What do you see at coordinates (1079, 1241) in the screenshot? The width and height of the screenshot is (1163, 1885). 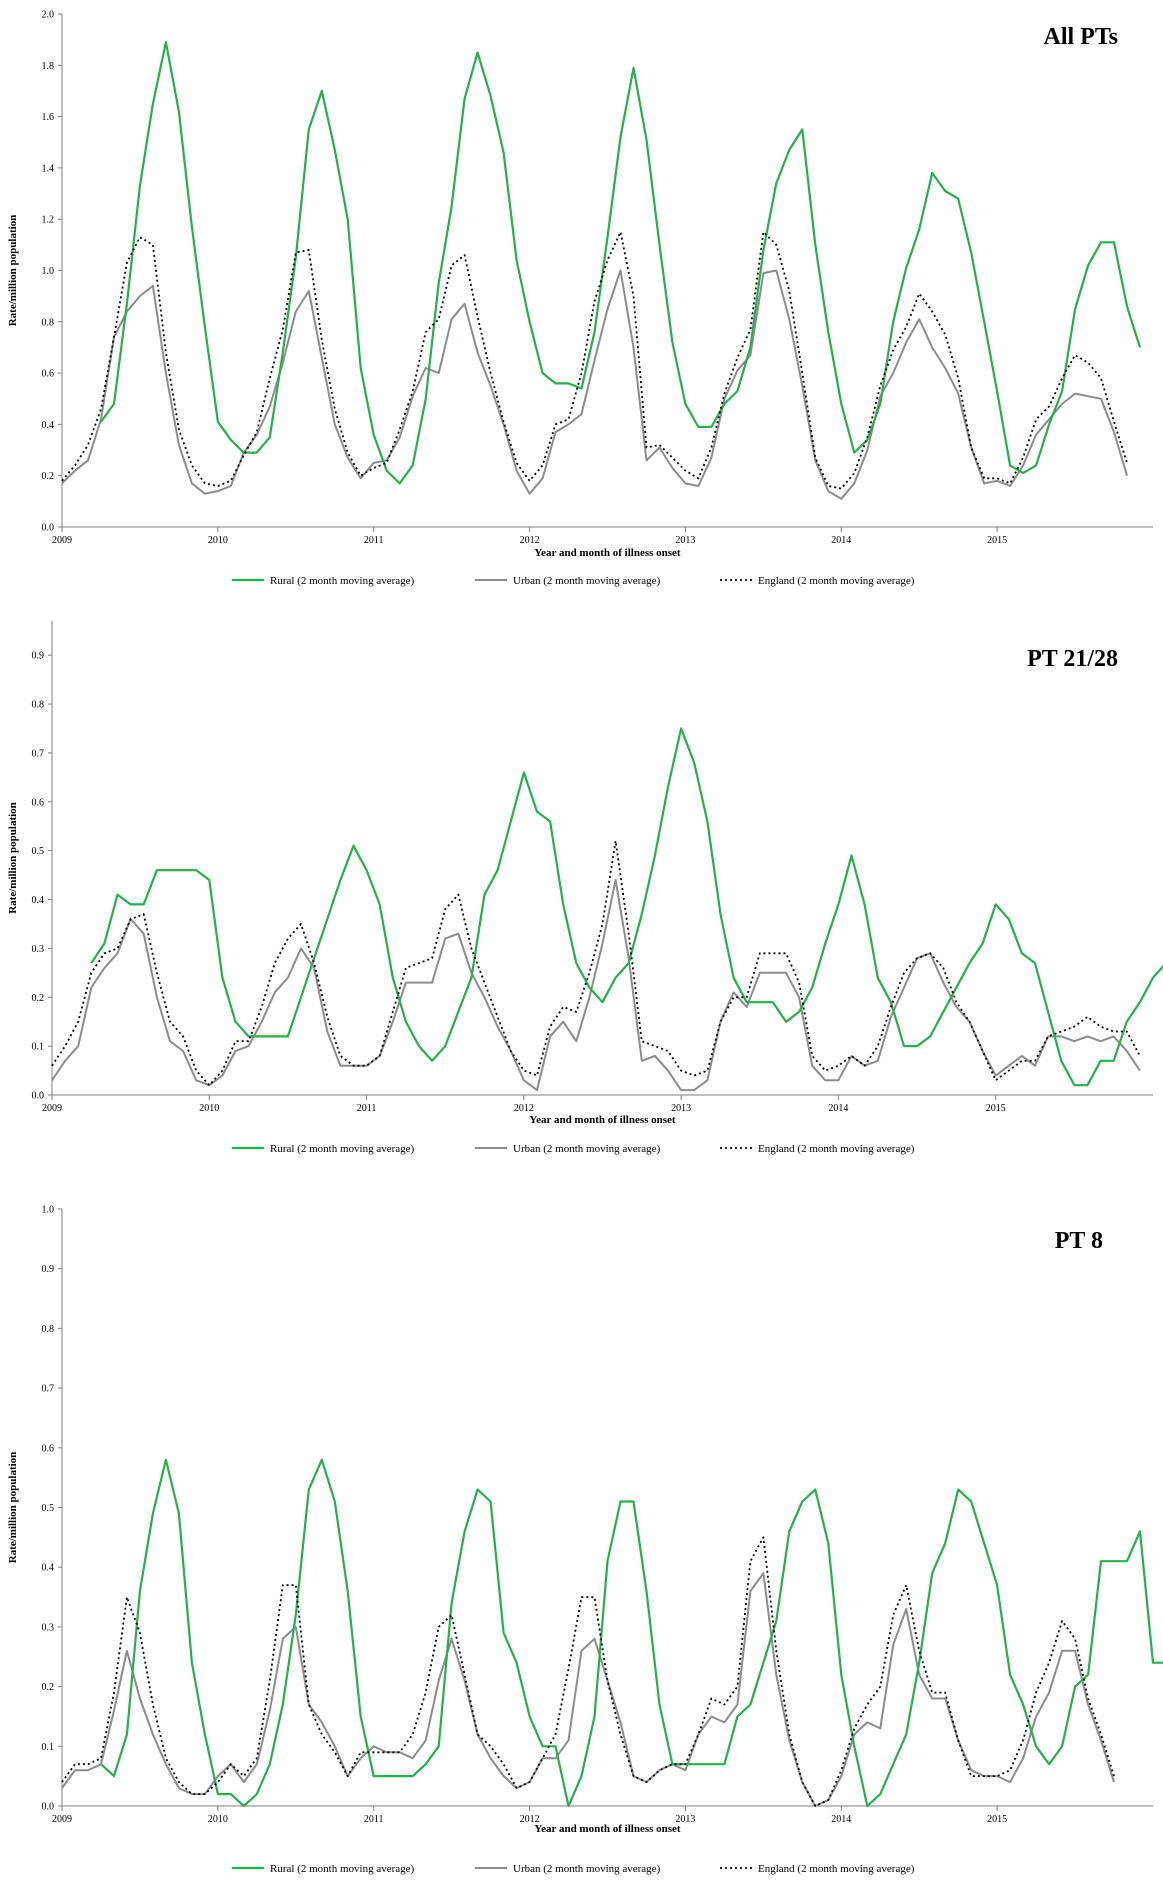 I see `chart-title: PT 8` at bounding box center [1079, 1241].